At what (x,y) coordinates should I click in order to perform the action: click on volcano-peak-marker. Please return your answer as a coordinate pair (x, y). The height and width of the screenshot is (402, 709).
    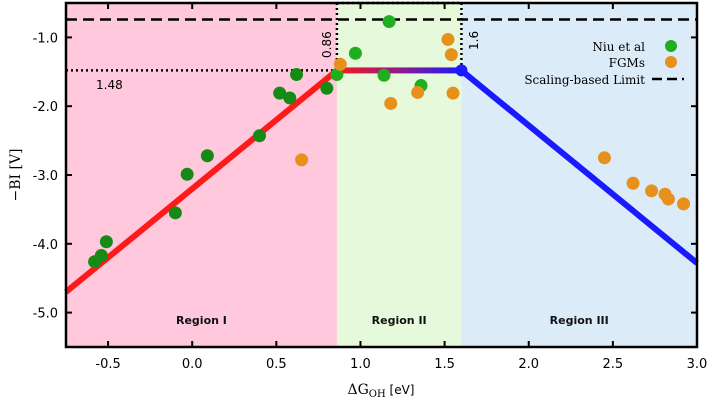
    Looking at the image, I should click on (461, 70).